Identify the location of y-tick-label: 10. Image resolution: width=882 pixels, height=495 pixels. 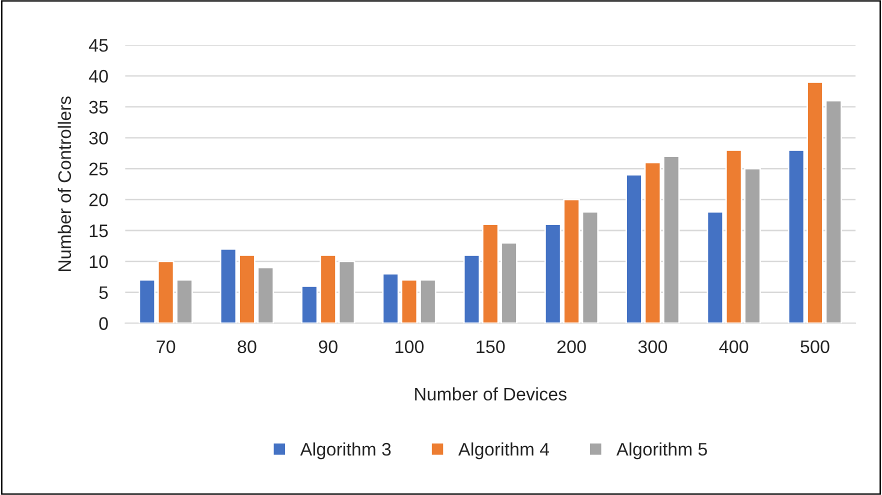
(99, 261).